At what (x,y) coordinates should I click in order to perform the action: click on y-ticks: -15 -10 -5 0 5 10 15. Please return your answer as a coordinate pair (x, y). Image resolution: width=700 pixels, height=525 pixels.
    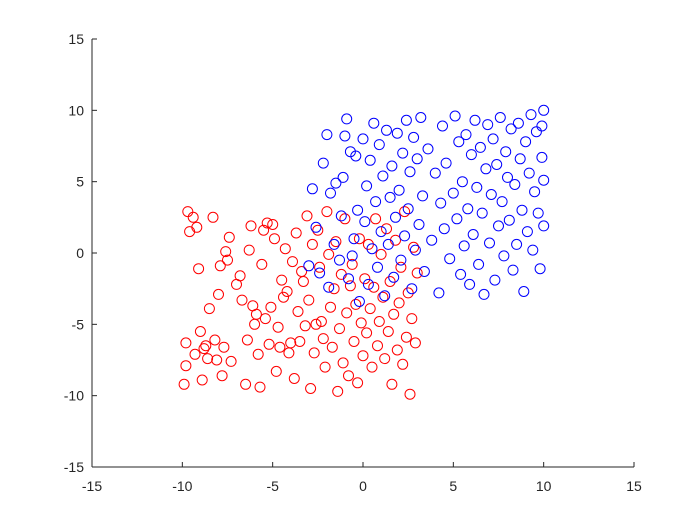
    Looking at the image, I should click on (80, 253).